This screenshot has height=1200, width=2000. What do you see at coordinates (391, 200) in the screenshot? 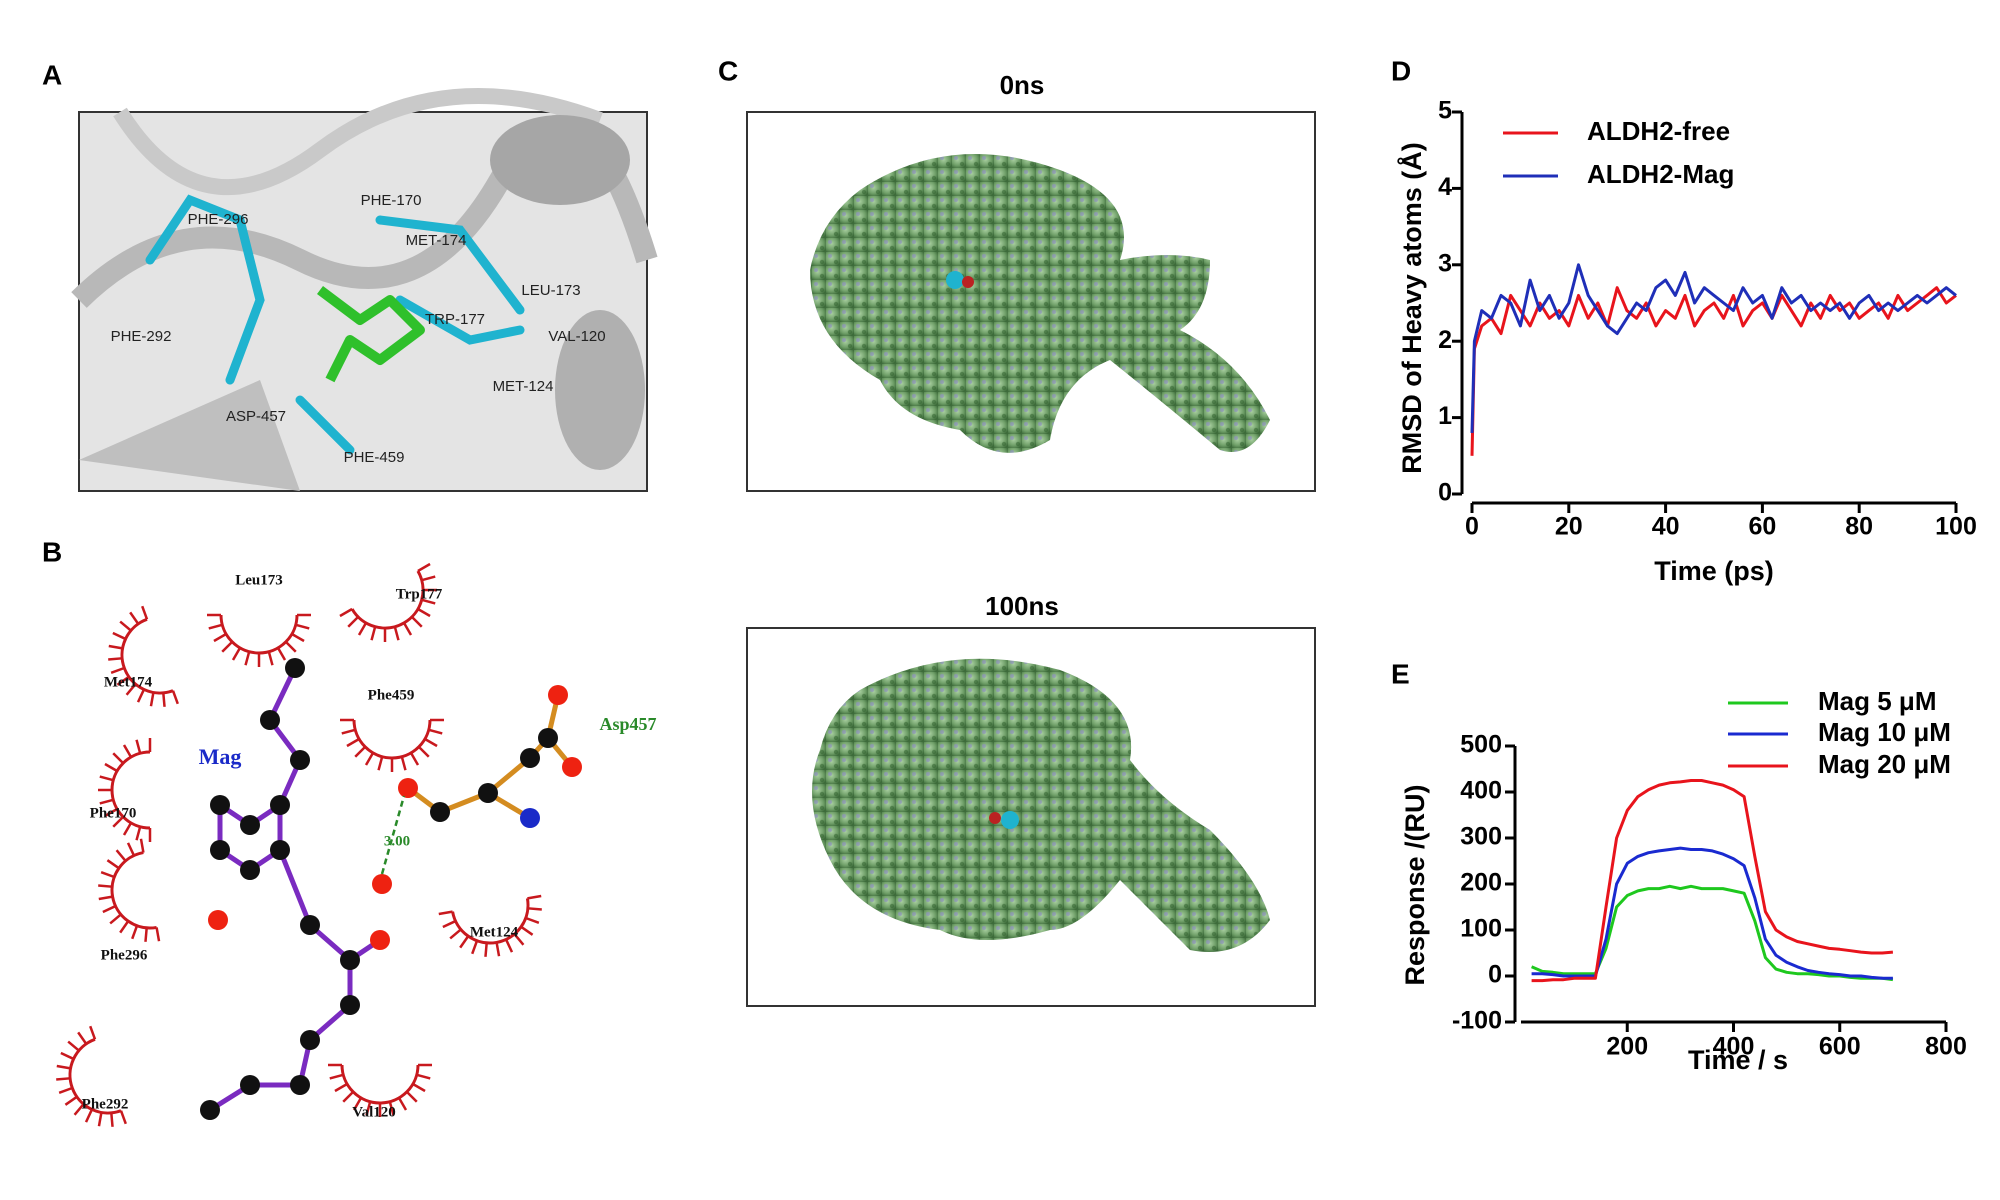
I see `residue-label: PHE-170` at bounding box center [391, 200].